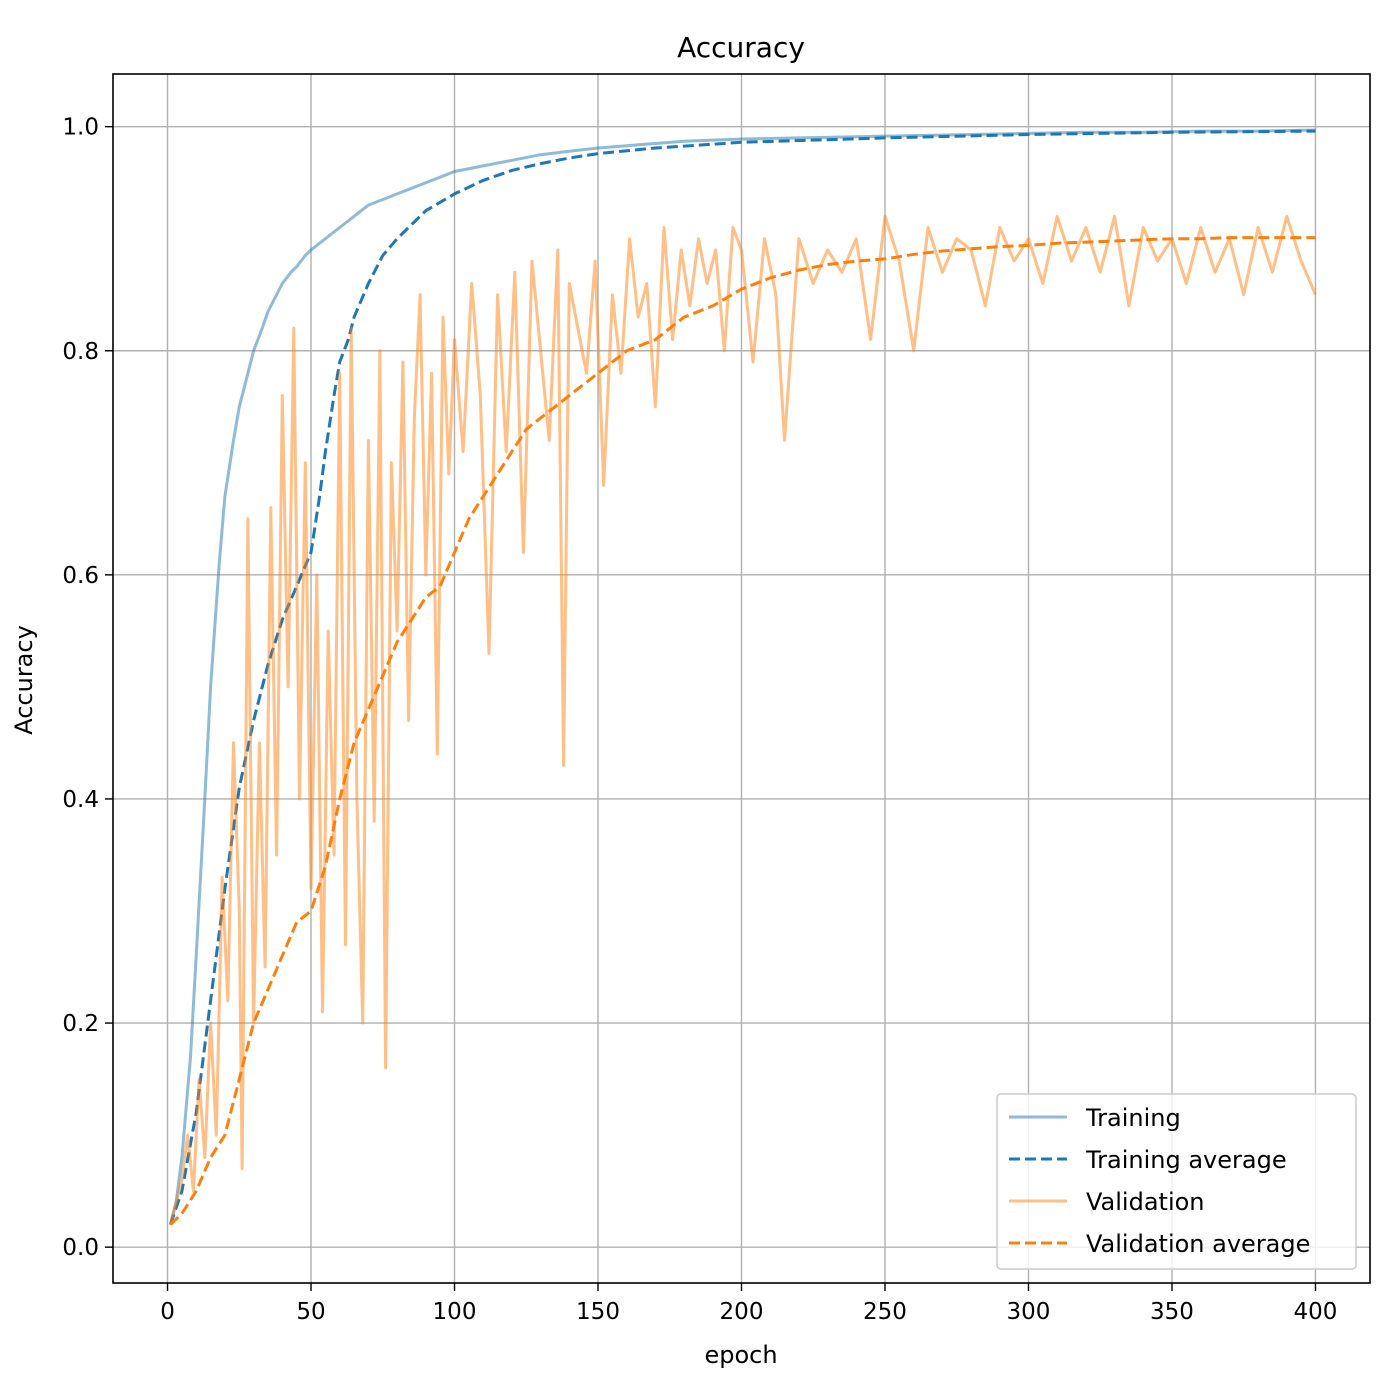 The width and height of the screenshot is (1400, 1400). What do you see at coordinates (80, 800) in the screenshot?
I see `y-tick-label: 0.4` at bounding box center [80, 800].